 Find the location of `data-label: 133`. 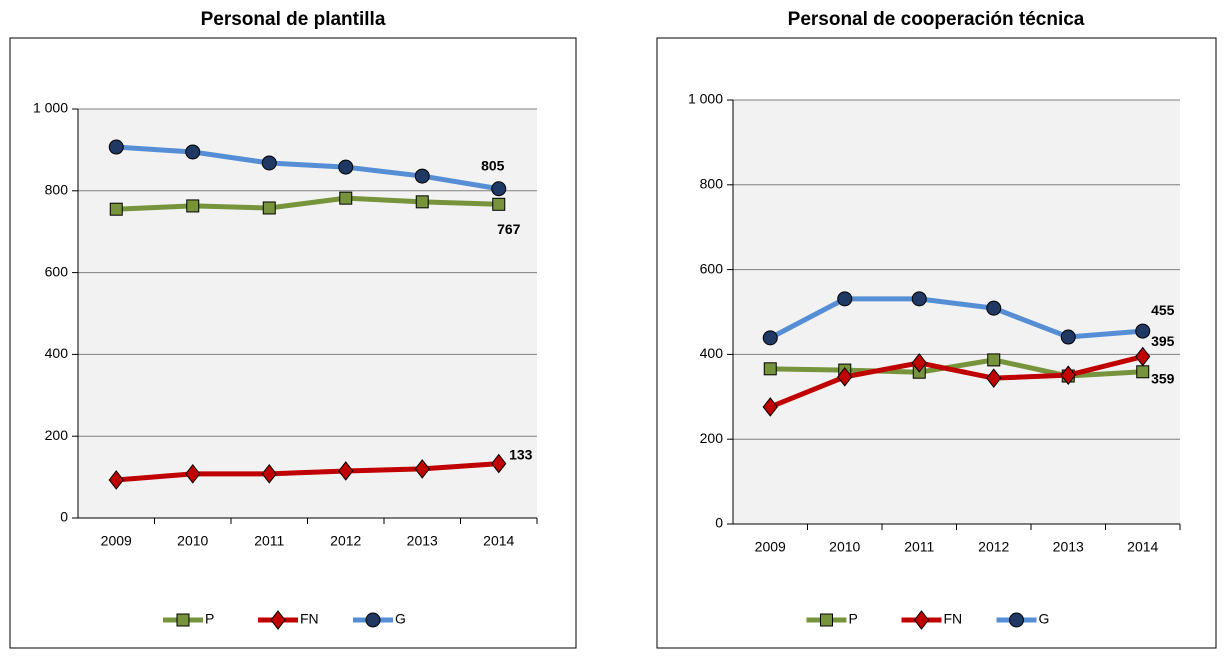

data-label: 133 is located at coordinates (521, 454).